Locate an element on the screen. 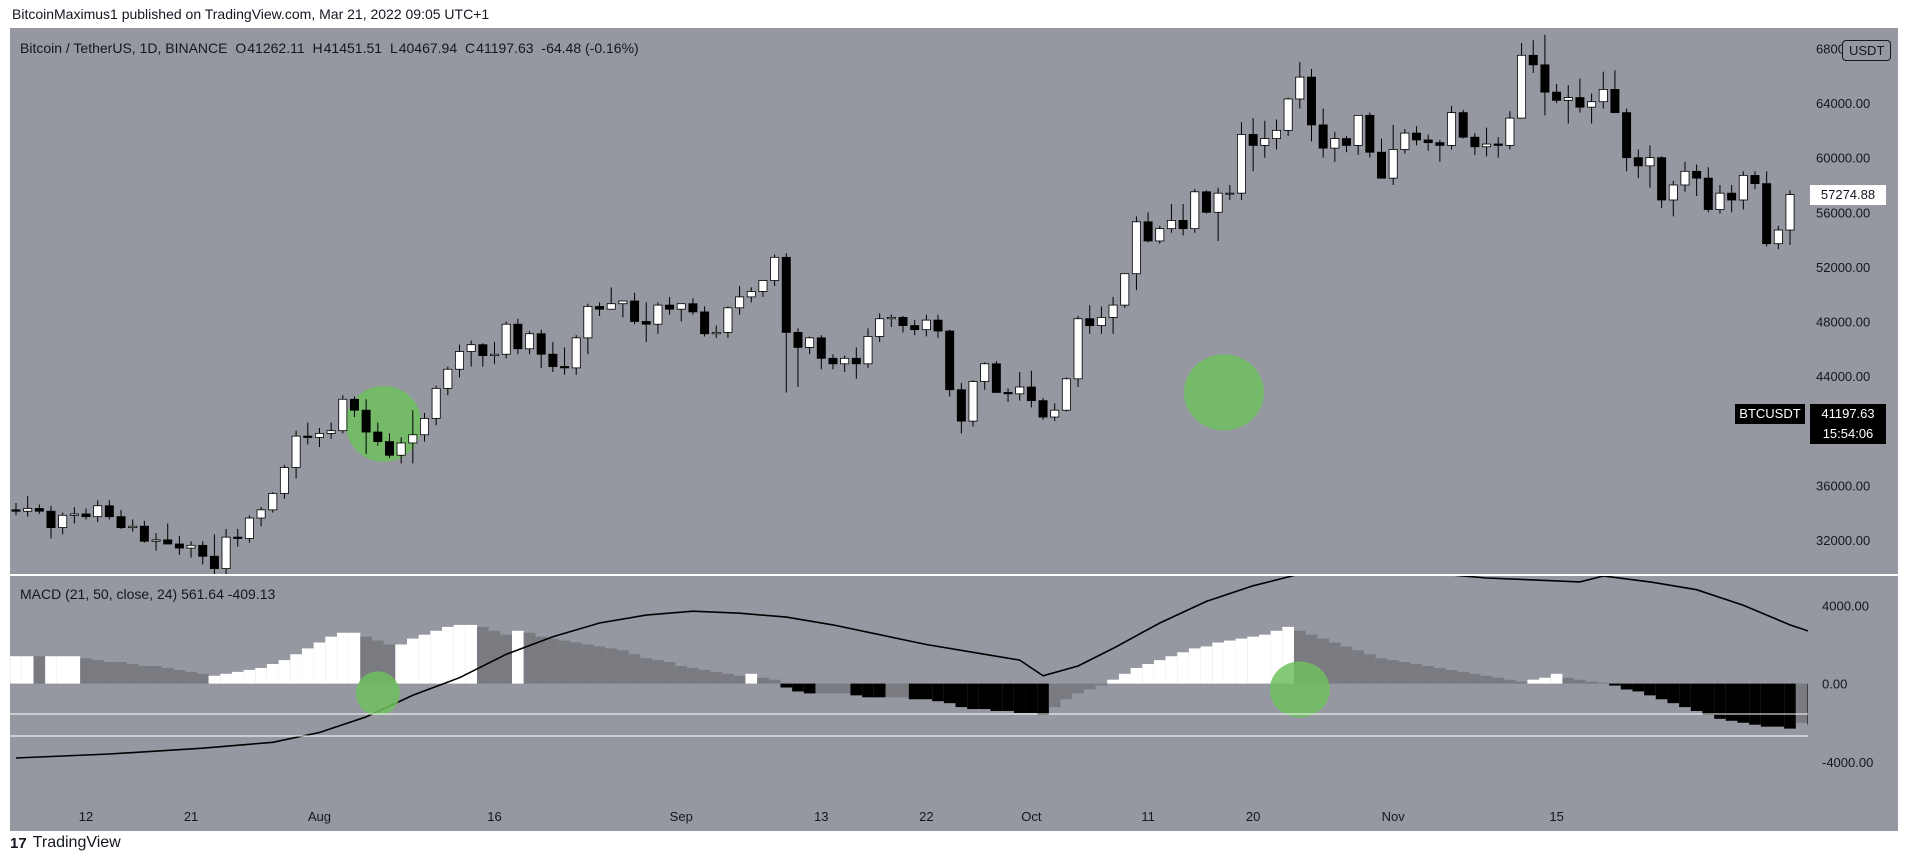 The height and width of the screenshot is (861, 1907). price-tick-label: 60000.00 is located at coordinates (1843, 158).